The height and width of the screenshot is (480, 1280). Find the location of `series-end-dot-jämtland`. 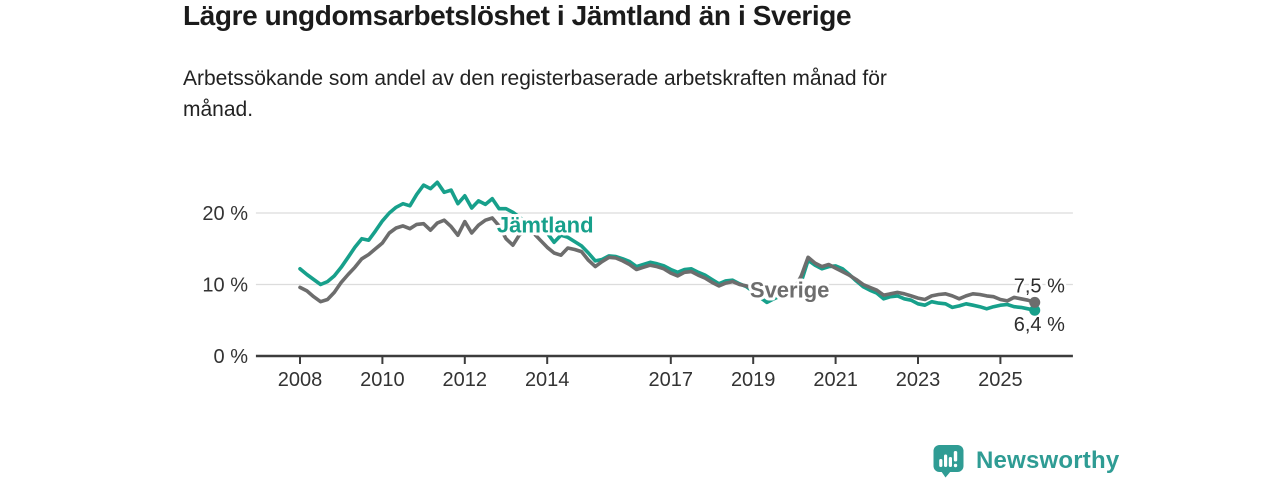

series-end-dot-jämtland is located at coordinates (1035, 310).